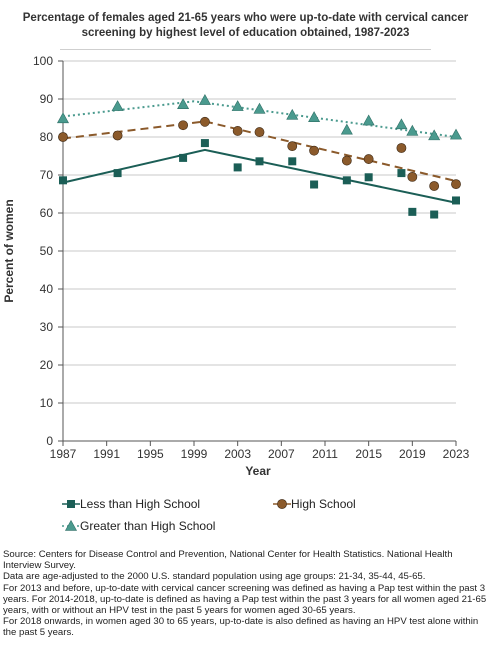 This screenshot has width=491, height=646. Describe the element at coordinates (63, 454) in the screenshot. I see `x-tick-label: 1987` at that location.